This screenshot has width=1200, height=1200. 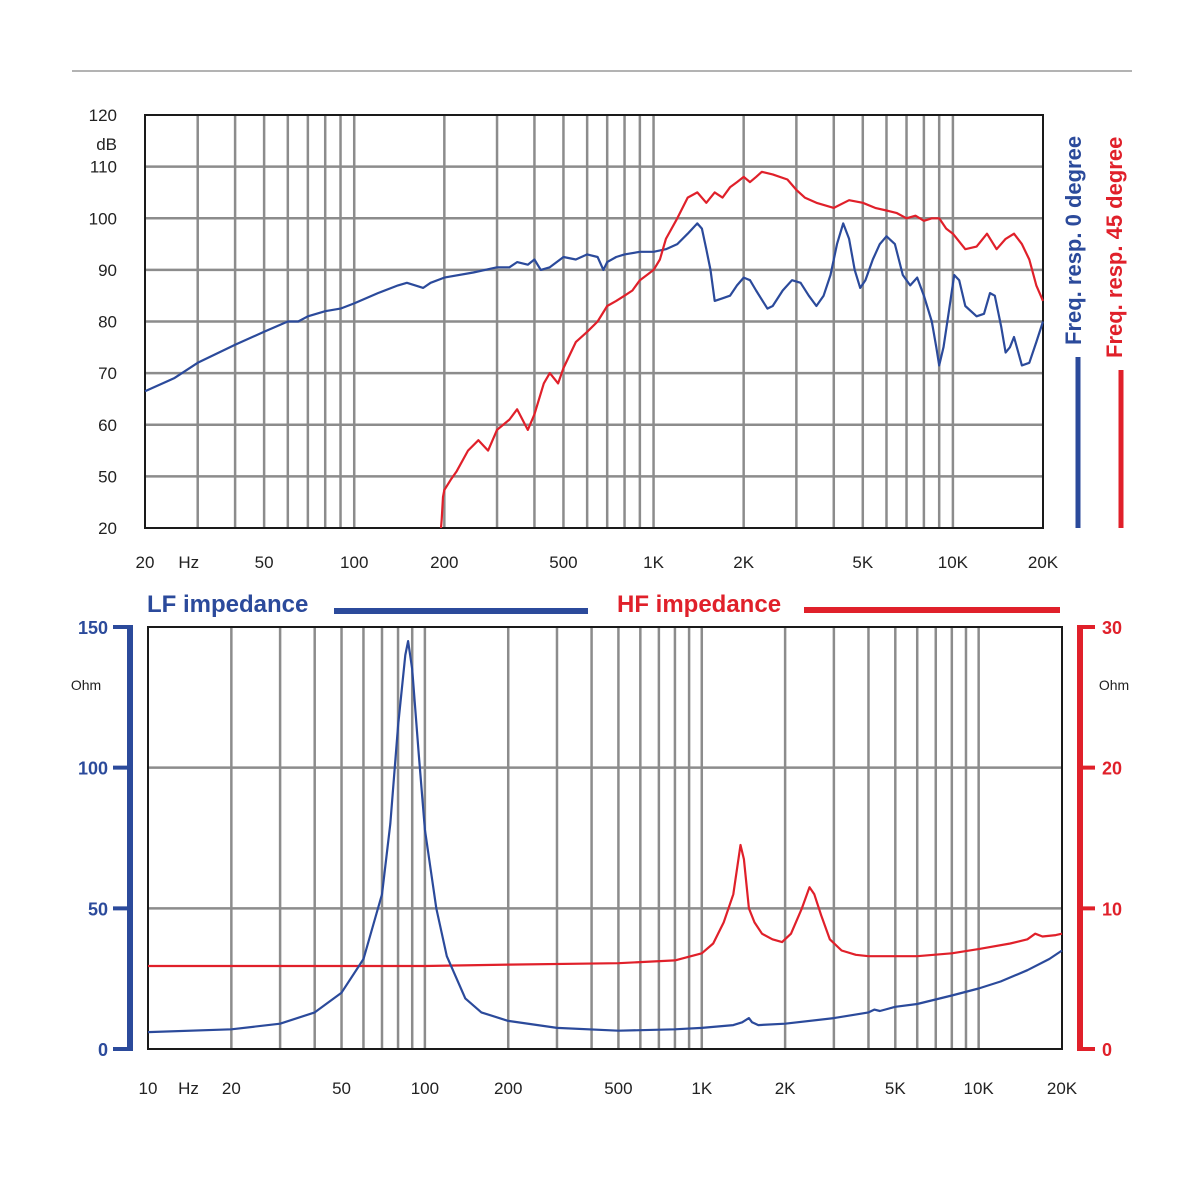 What do you see at coordinates (341, 1088) in the screenshot?
I see `imp-x-tick-label: 50` at bounding box center [341, 1088].